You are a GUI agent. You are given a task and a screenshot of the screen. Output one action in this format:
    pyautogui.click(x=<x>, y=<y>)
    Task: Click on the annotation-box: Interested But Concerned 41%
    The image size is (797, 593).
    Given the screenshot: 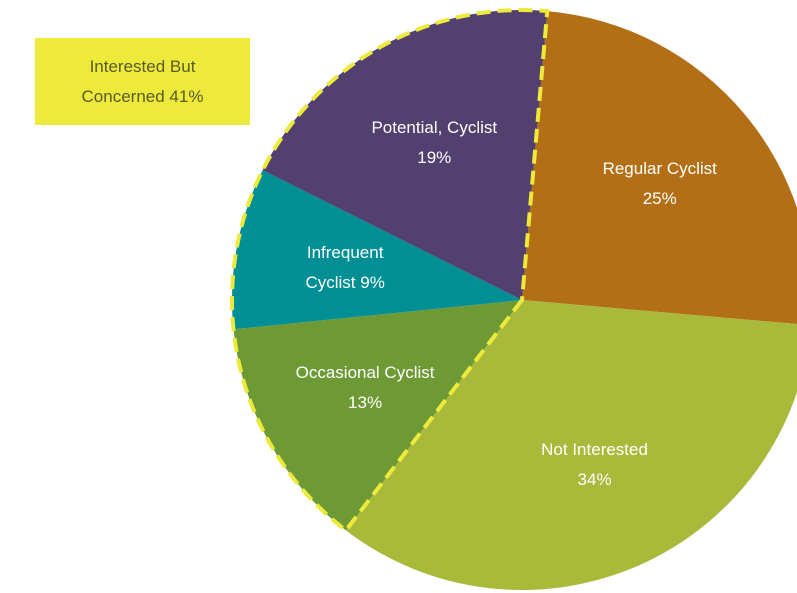 What is the action you would take?
    pyautogui.click(x=142, y=81)
    